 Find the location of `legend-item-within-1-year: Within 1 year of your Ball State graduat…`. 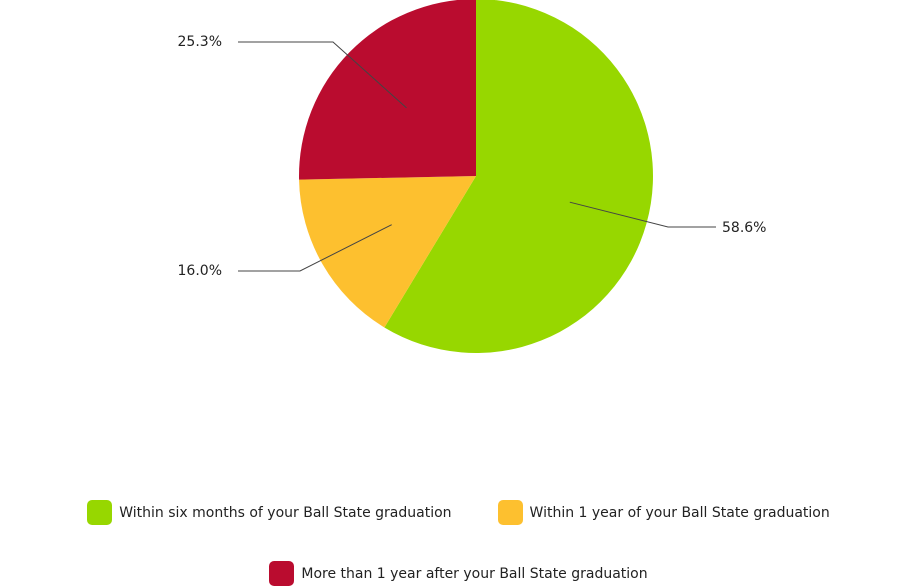

legend-item-within-1-year: Within 1 year of your Ball State graduat… is located at coordinates (663, 512).